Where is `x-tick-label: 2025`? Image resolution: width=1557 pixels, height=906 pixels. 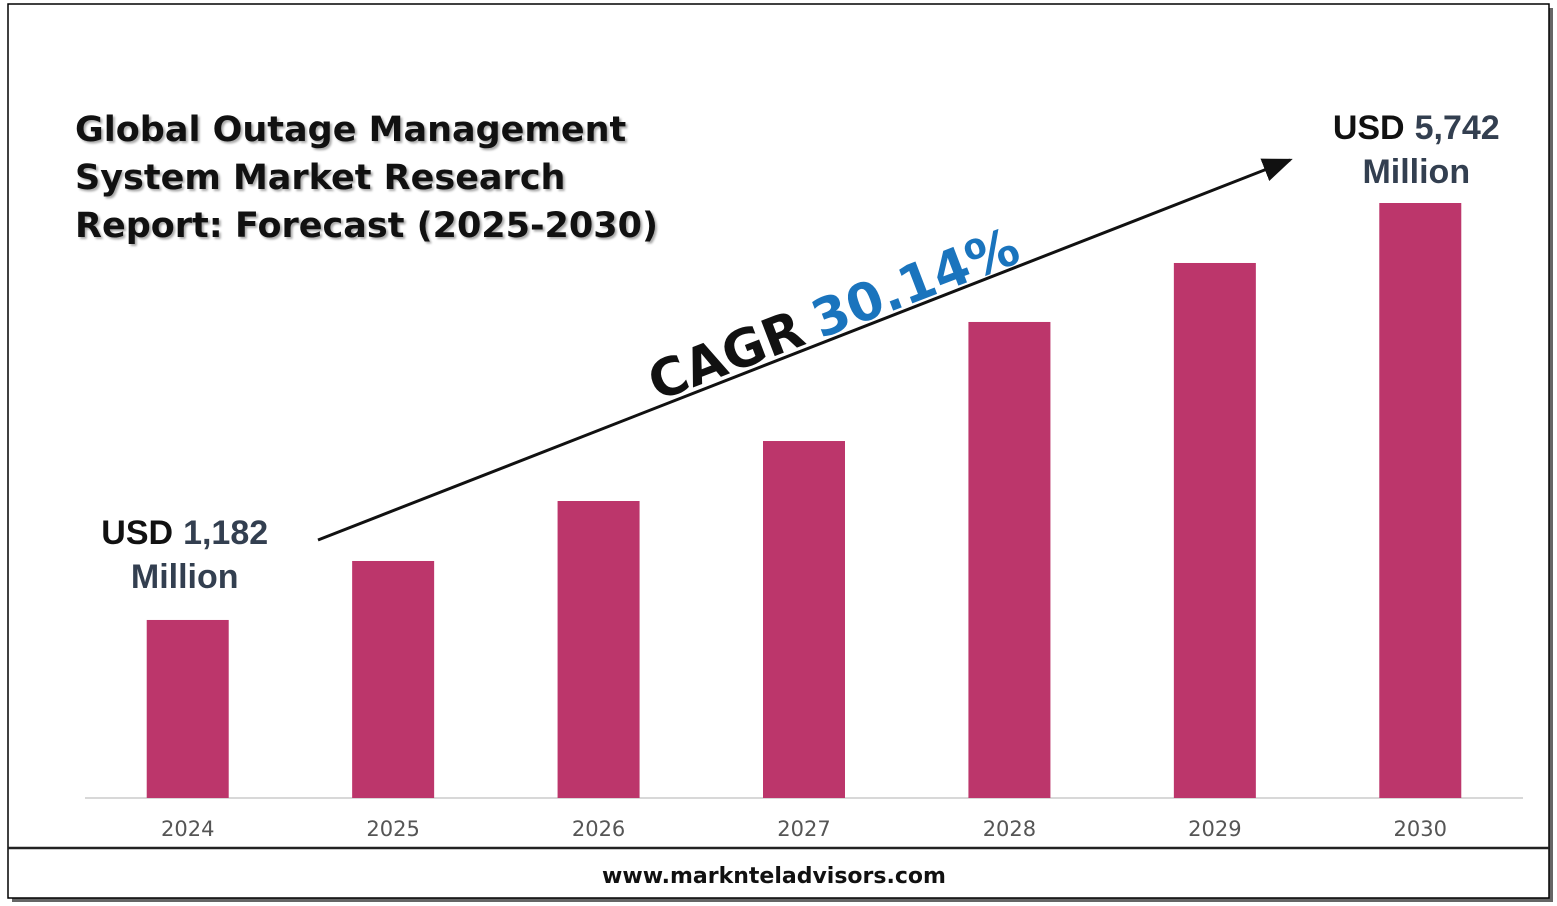
x-tick-label: 2025 is located at coordinates (392, 829).